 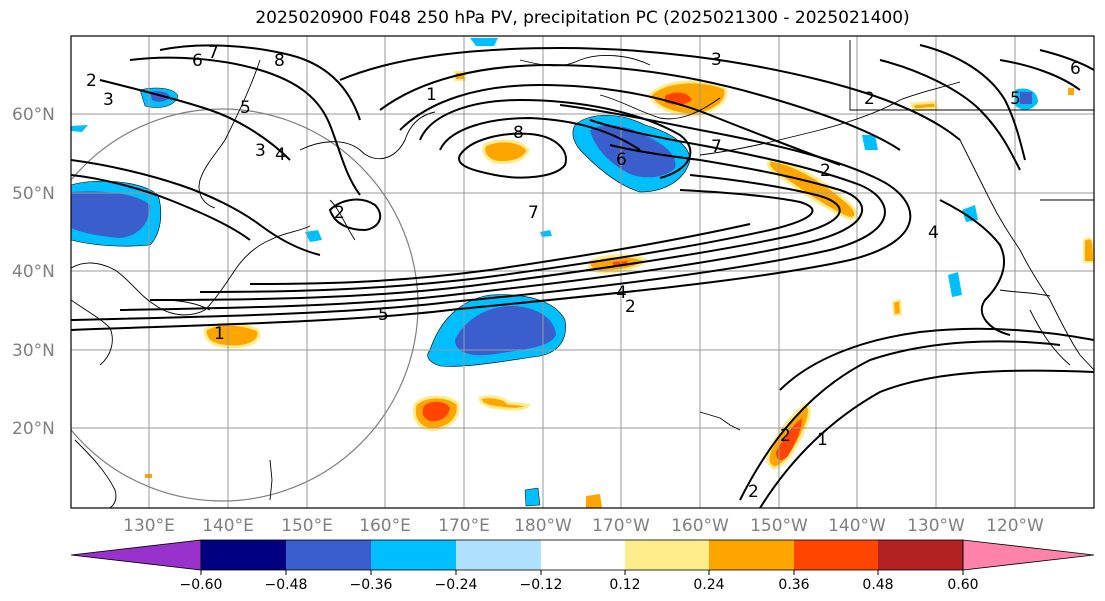 I want to click on lon-label: 170°W, so click(x=621, y=526).